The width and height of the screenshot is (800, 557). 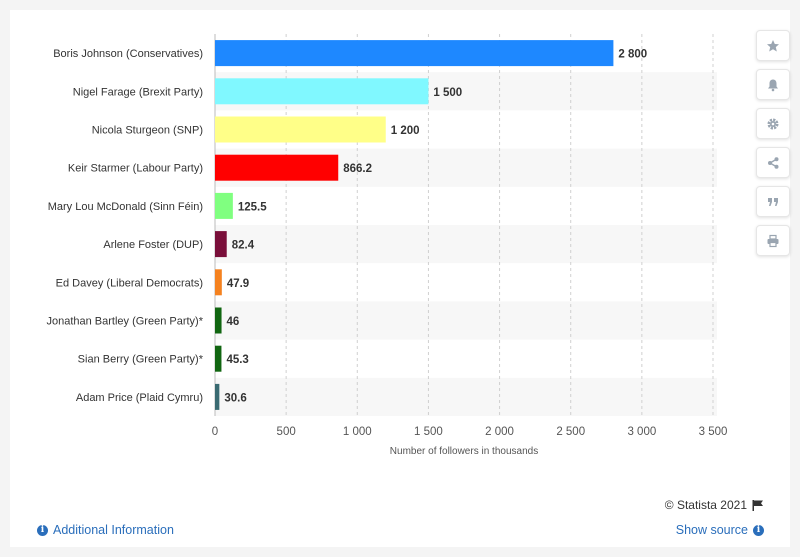 I want to click on gear-icon, so click(x=773, y=123).